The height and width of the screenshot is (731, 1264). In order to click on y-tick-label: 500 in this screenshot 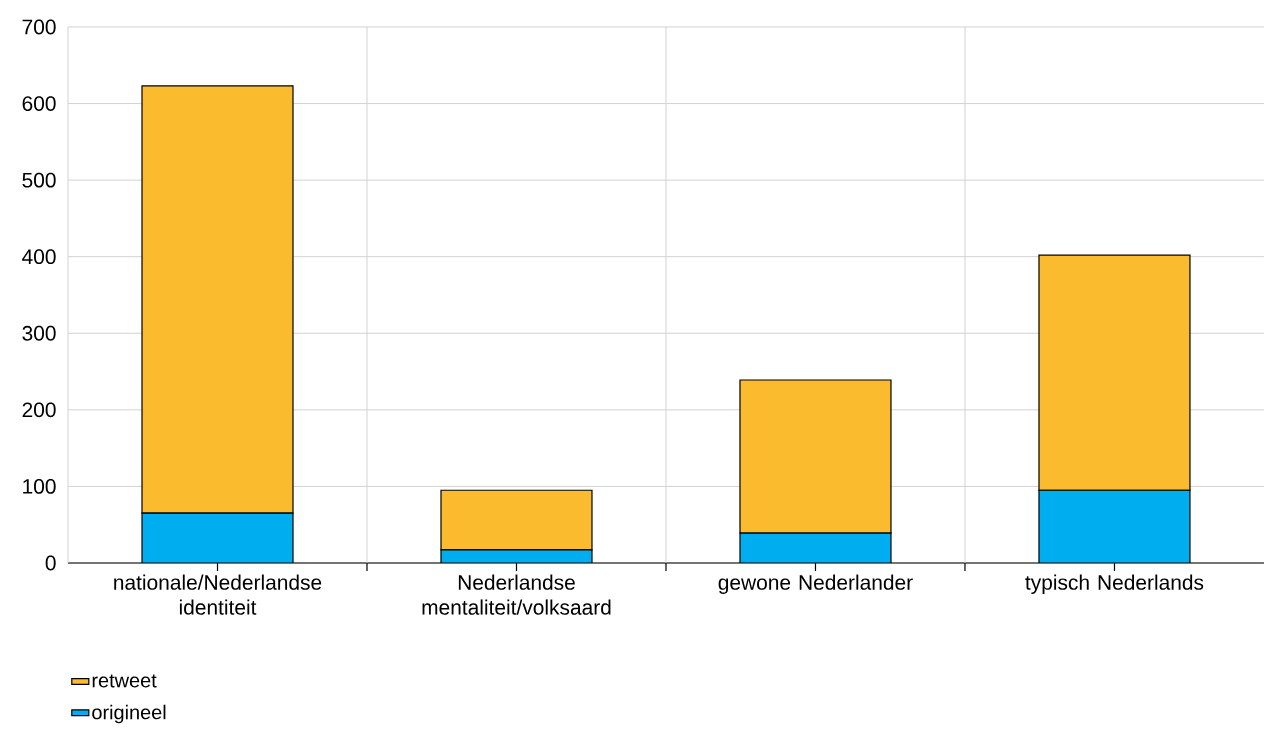, I will do `click(39, 180)`.